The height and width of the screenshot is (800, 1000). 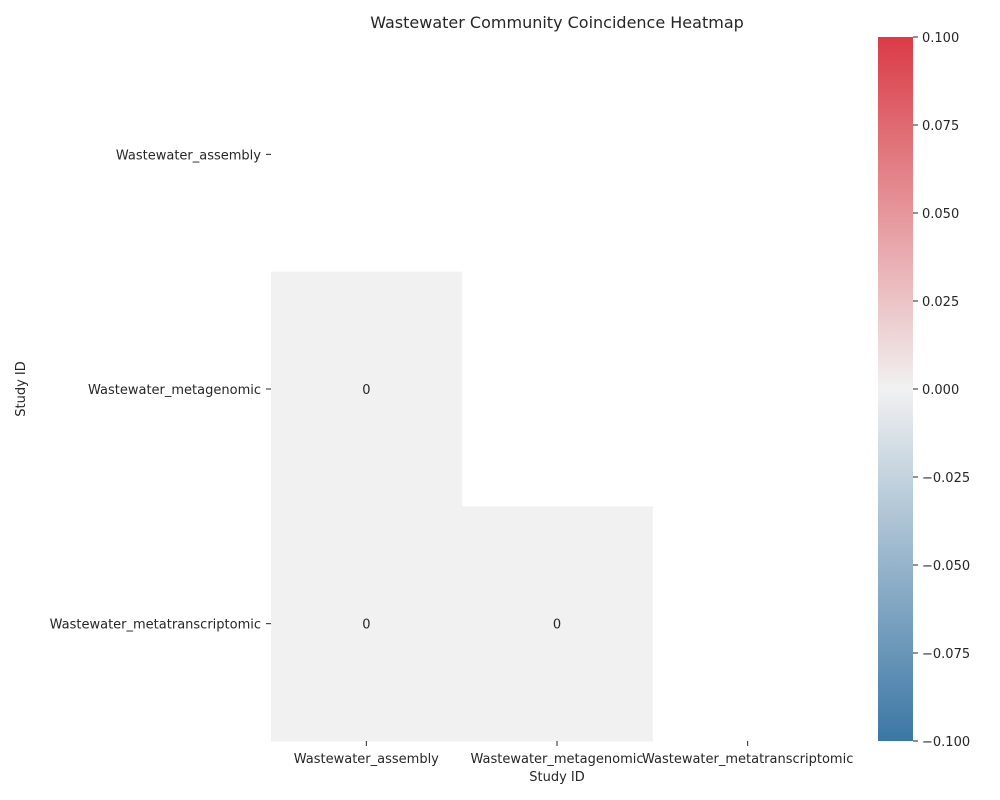 What do you see at coordinates (747, 759) in the screenshot?
I see `x-tick-label: Wastewater_metatranscriptomic` at bounding box center [747, 759].